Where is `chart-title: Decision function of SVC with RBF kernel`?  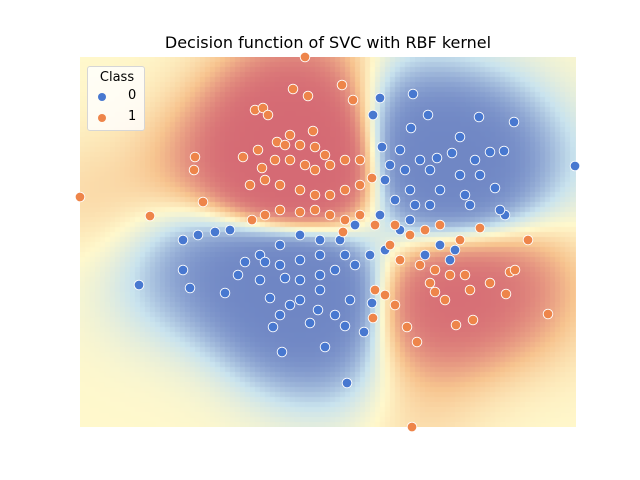
chart-title: Decision function of SVC with RBF kernel is located at coordinates (328, 42).